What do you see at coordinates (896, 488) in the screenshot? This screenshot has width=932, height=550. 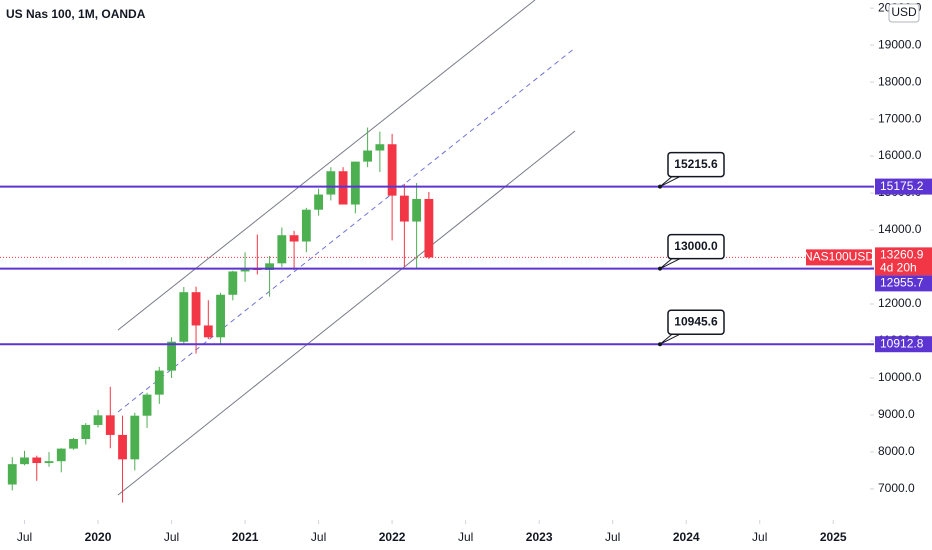 I see `y-tick-label: 7000.0` at bounding box center [896, 488].